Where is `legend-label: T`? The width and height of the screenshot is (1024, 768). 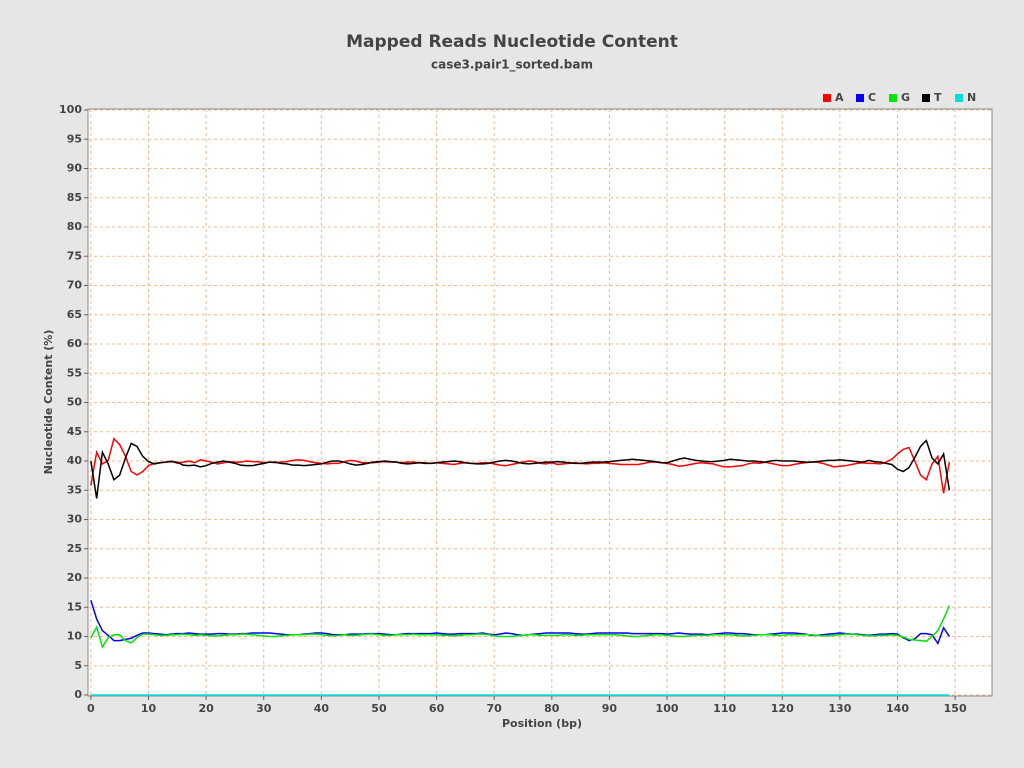
legend-label: T is located at coordinates (938, 97).